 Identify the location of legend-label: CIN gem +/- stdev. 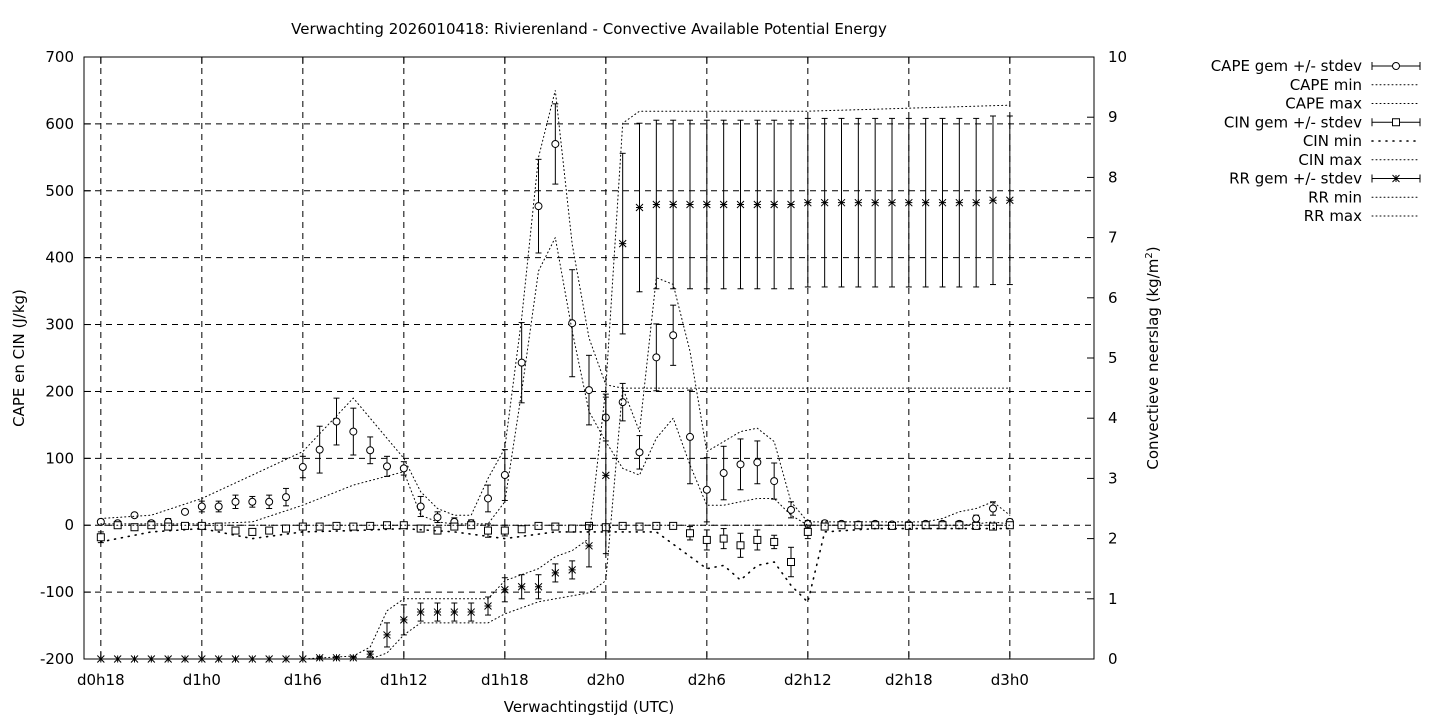
(1293, 122).